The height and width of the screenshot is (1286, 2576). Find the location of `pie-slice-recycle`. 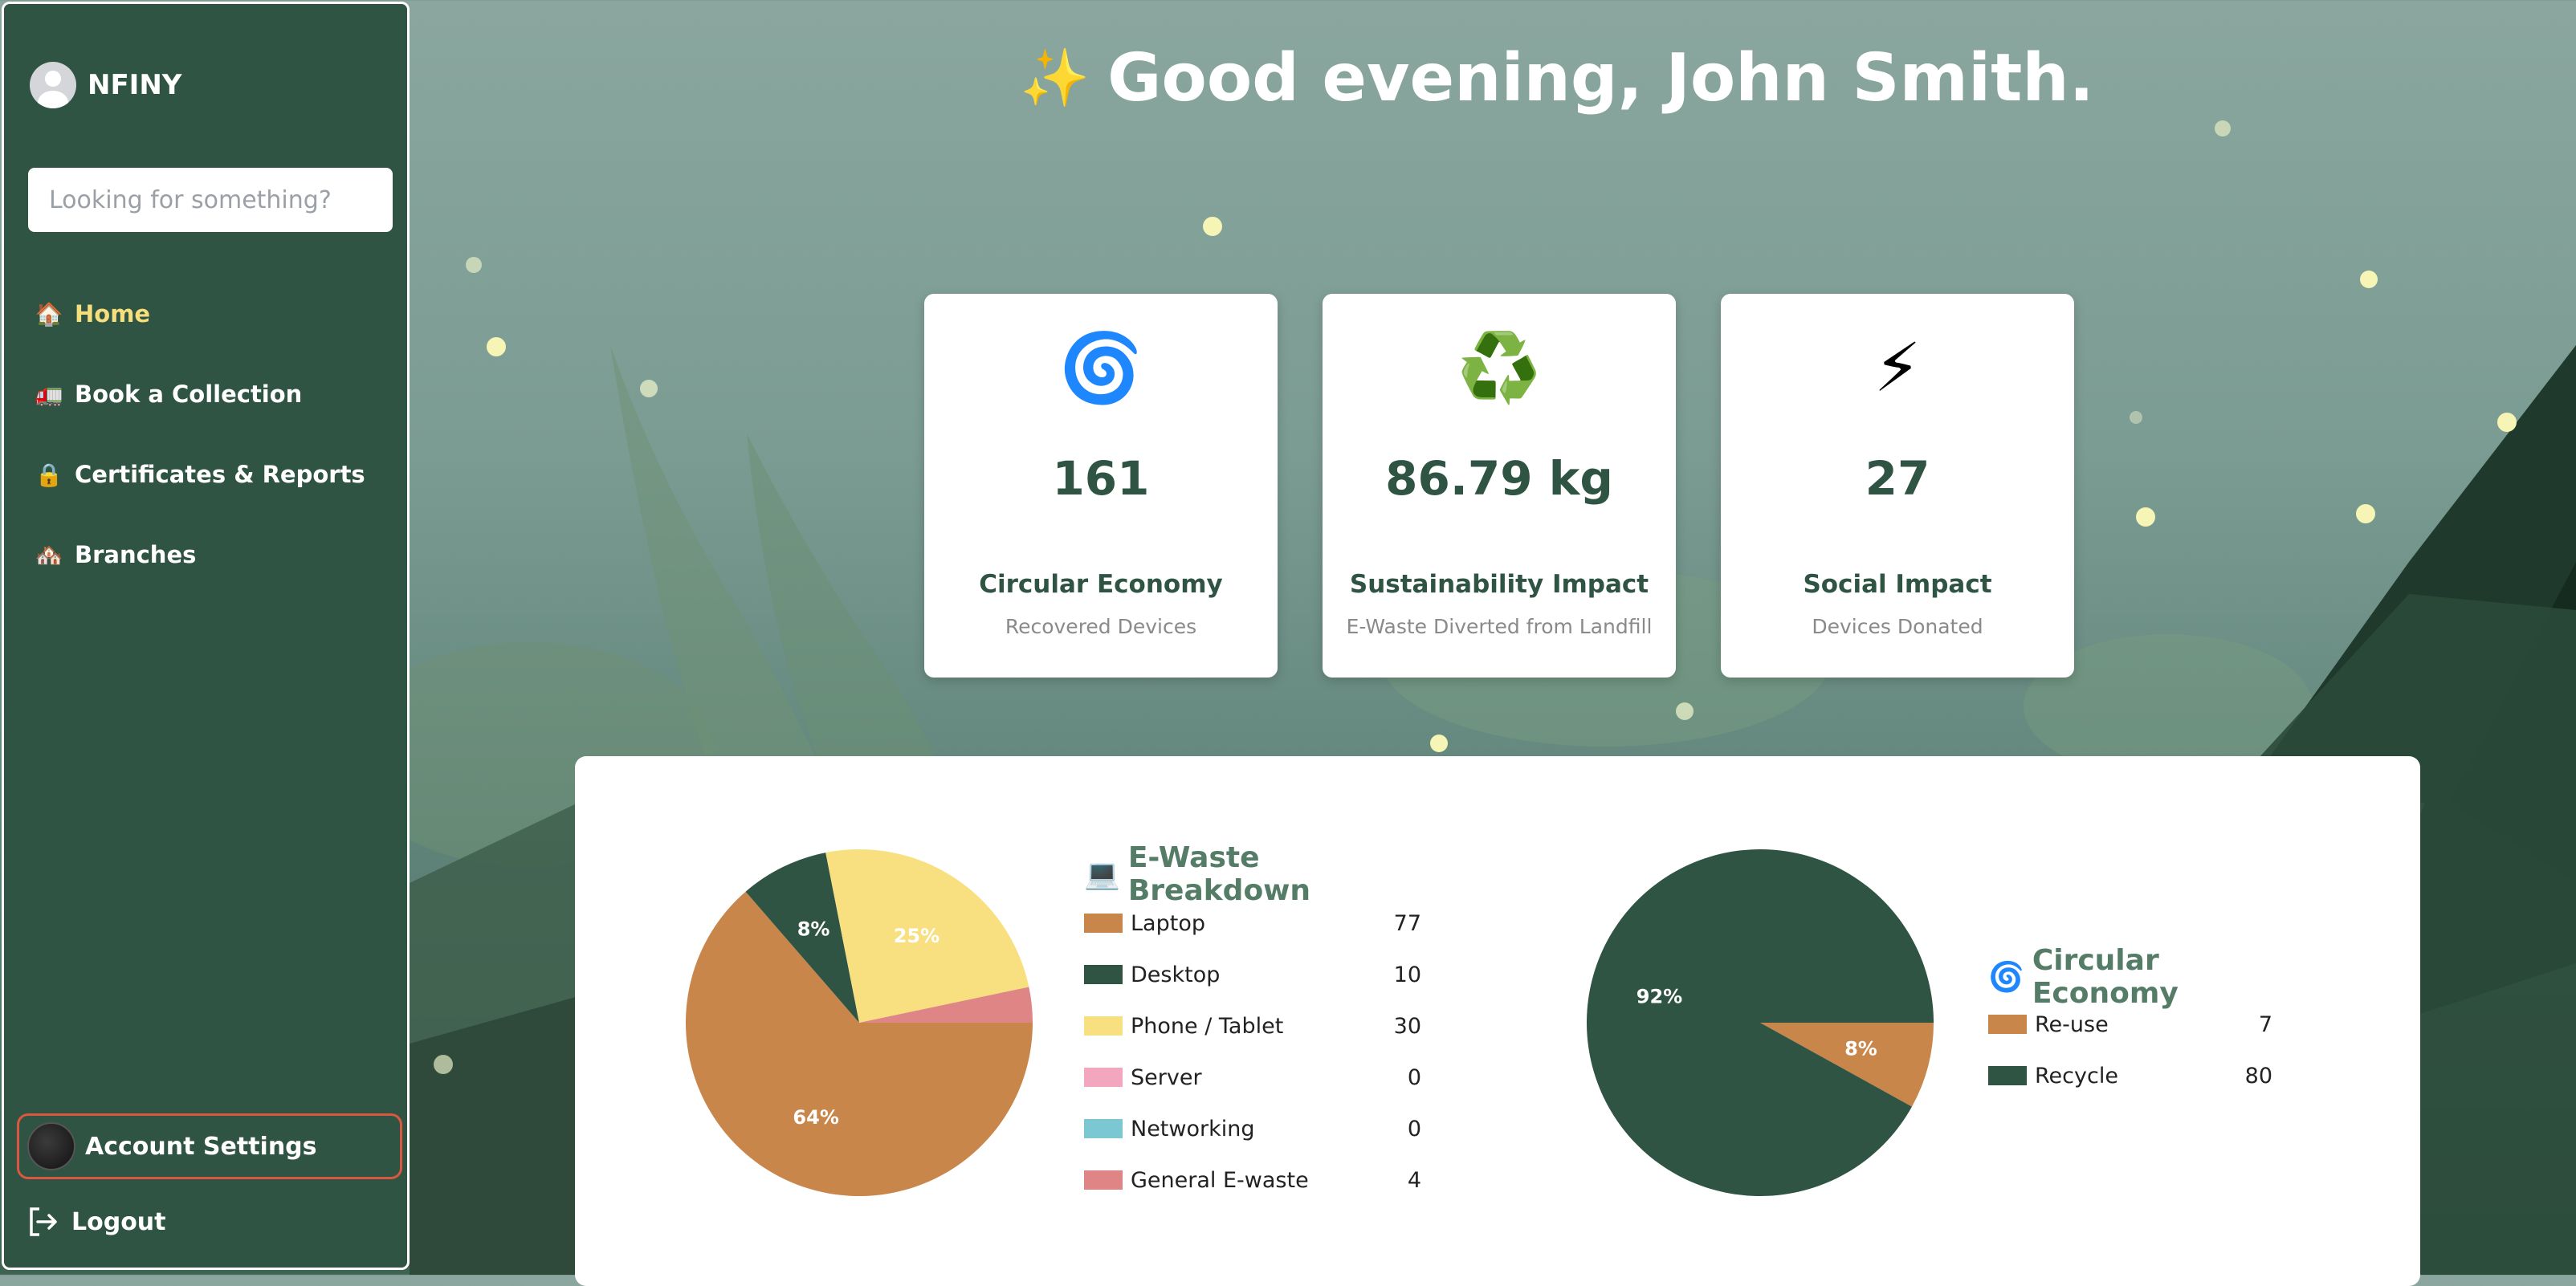

pie-slice-recycle is located at coordinates (1760, 1022).